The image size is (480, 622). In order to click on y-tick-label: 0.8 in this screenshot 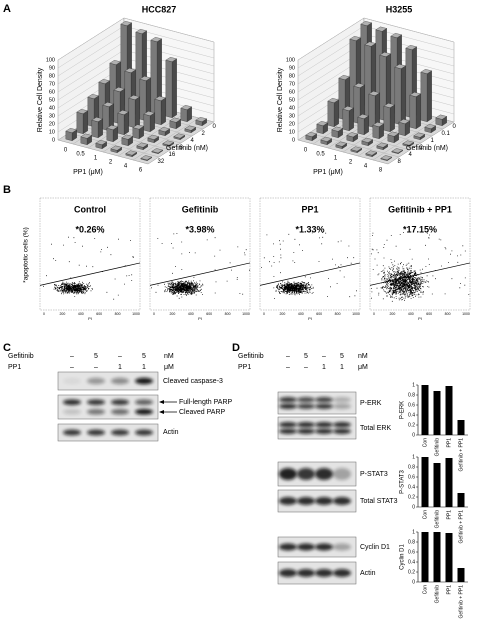, I will do `click(411, 395)`.